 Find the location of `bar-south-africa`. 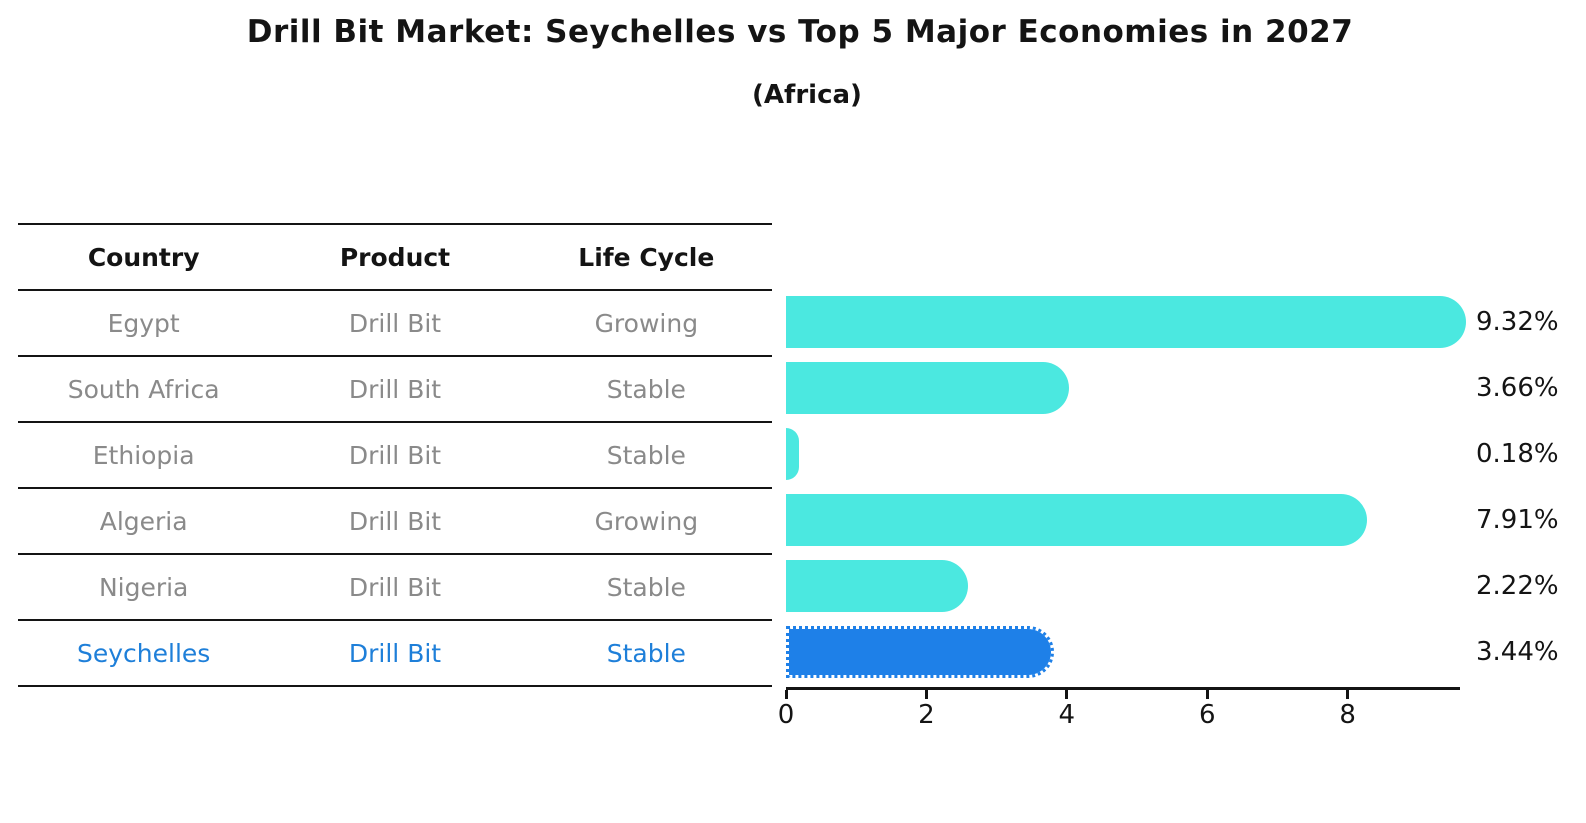

bar-south-africa is located at coordinates (927, 388).